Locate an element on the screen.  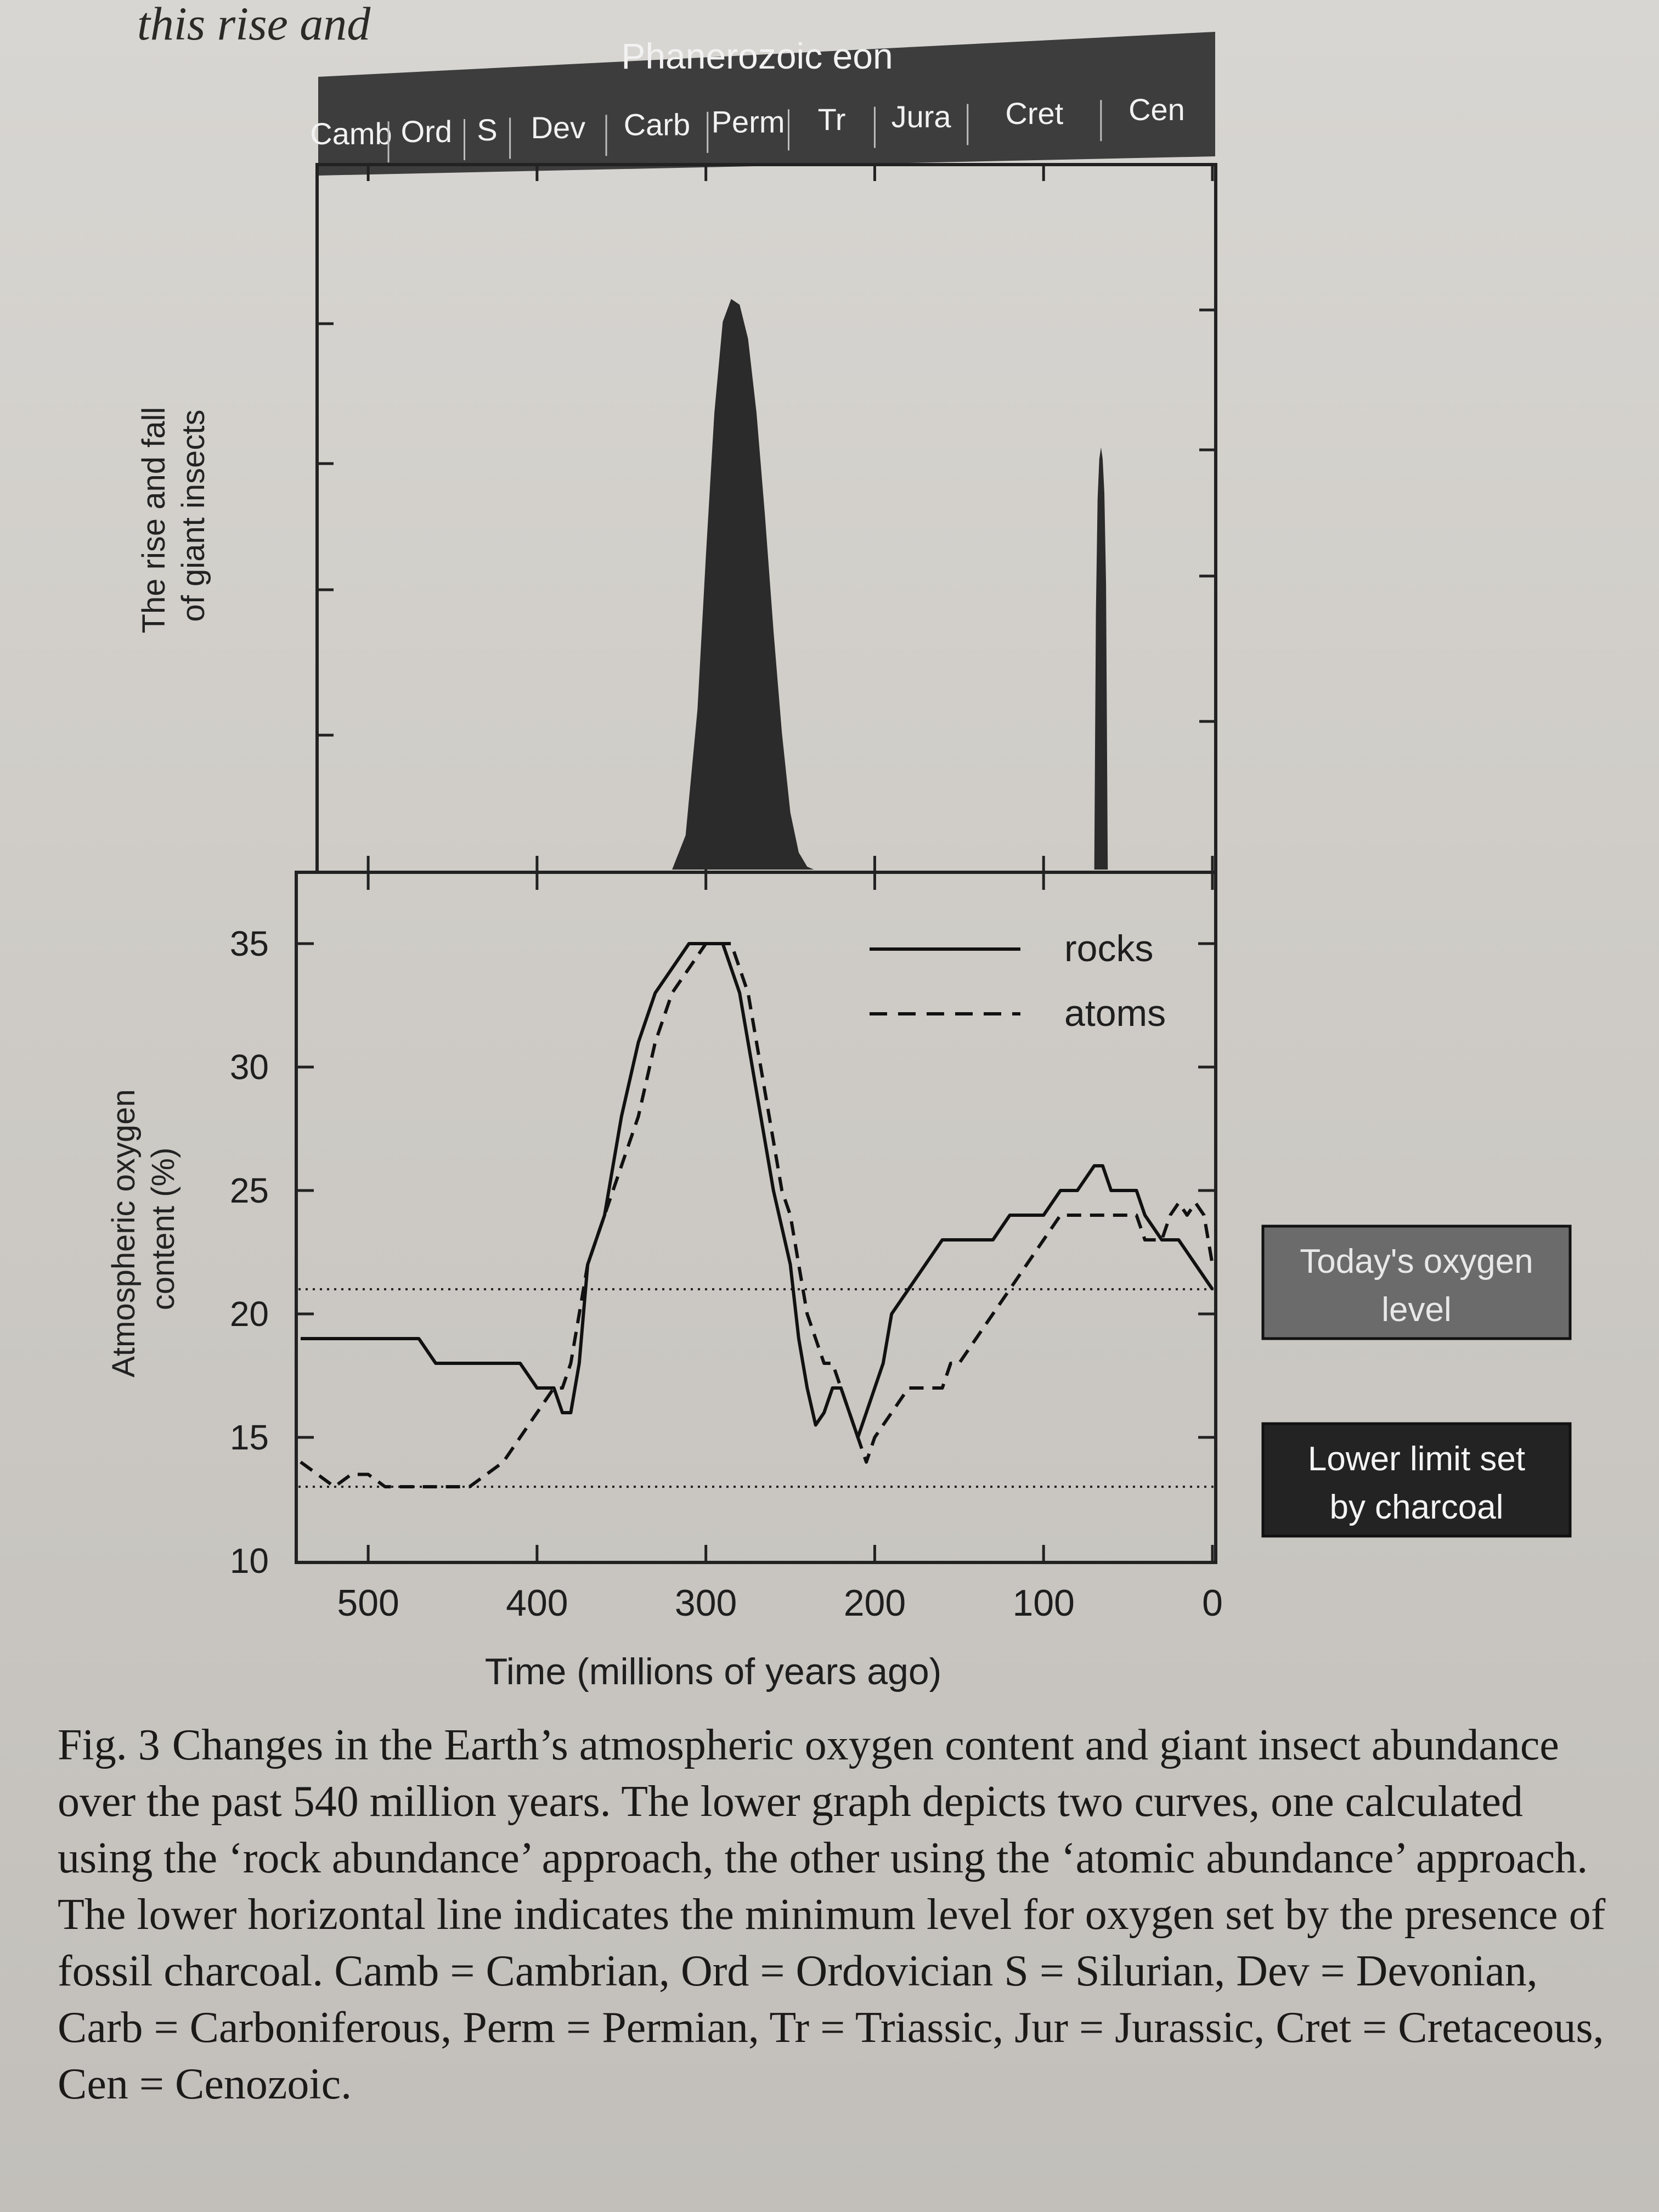
period-label-dev: Dev is located at coordinates (558, 128).